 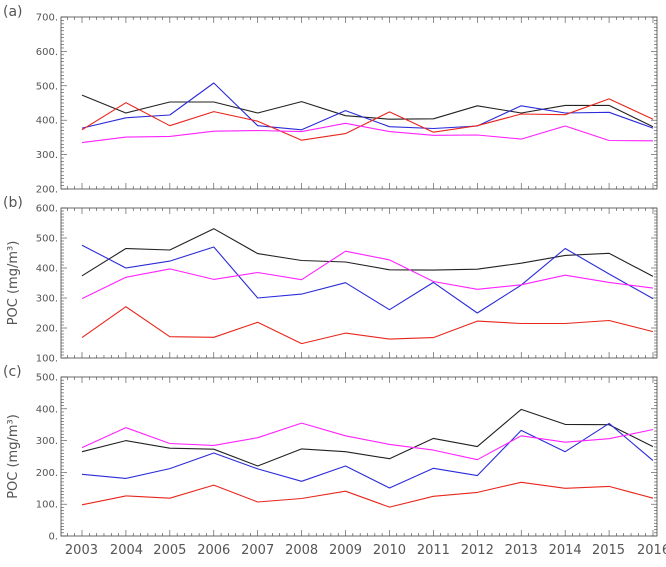 I want to click on x-tick-label: 2003, so click(x=81, y=550).